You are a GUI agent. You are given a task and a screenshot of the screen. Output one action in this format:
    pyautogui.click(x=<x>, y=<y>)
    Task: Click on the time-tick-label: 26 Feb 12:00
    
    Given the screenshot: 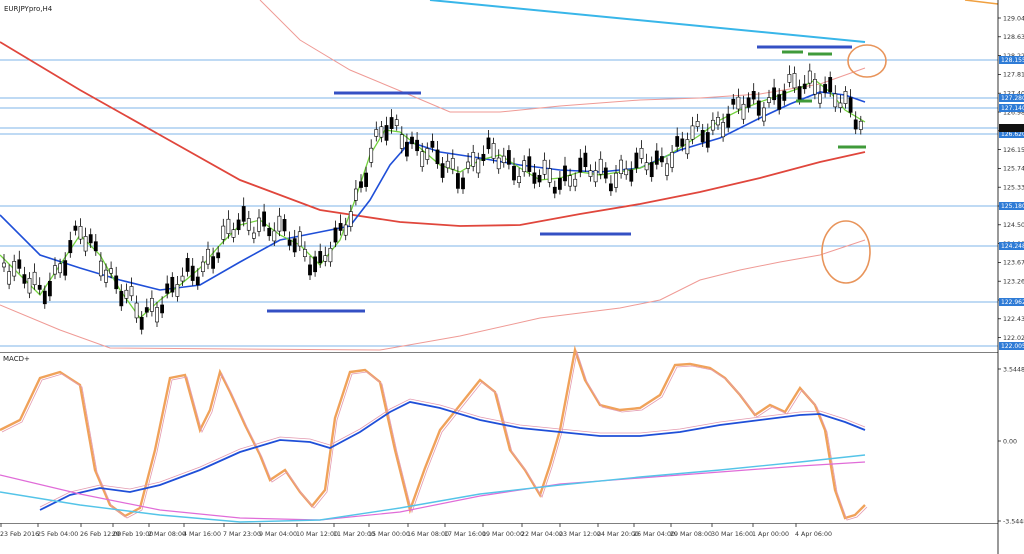 What is the action you would take?
    pyautogui.click(x=100, y=534)
    